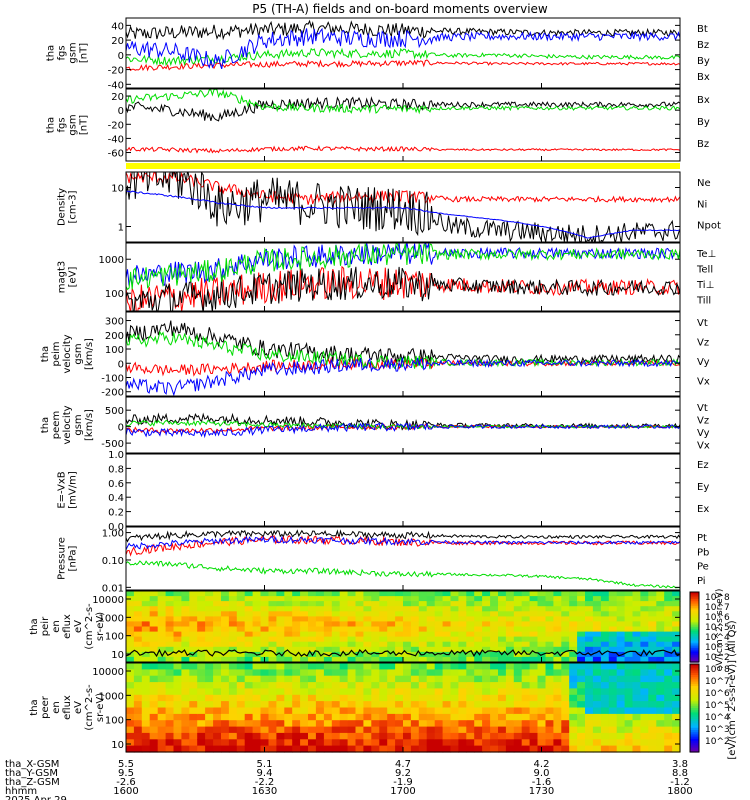  Describe the element at coordinates (89, 425) in the screenshot. I see `ylabel-peem-velocity: [km/s]` at that location.